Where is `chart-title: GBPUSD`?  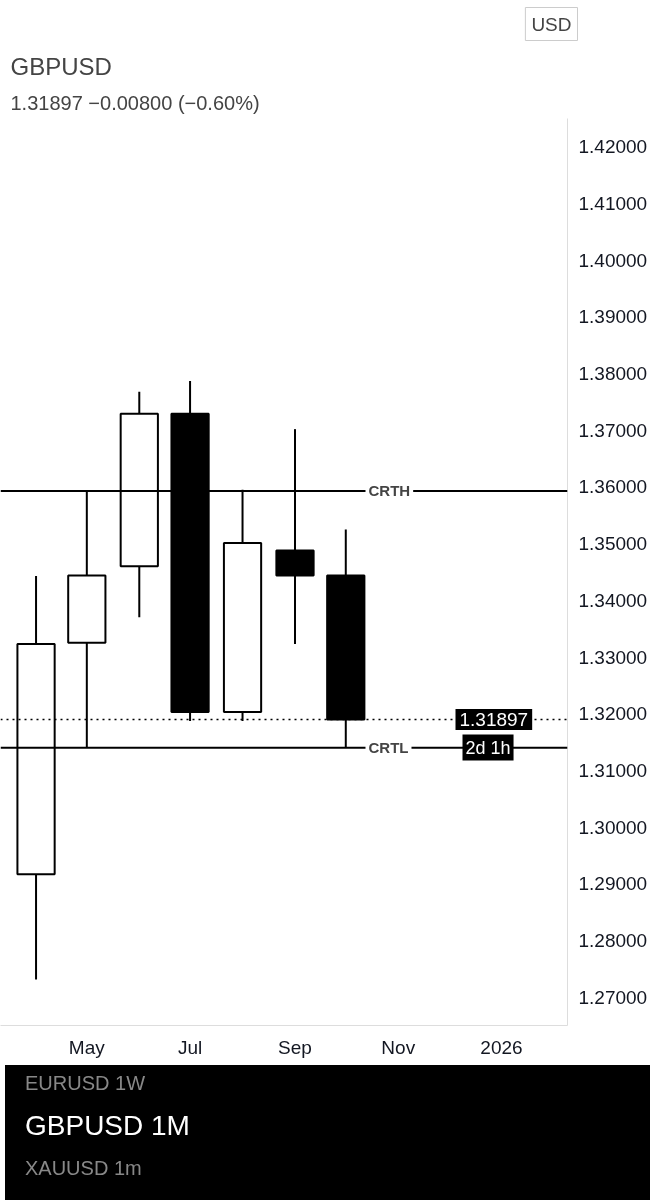 chart-title: GBPUSD is located at coordinates (61, 66).